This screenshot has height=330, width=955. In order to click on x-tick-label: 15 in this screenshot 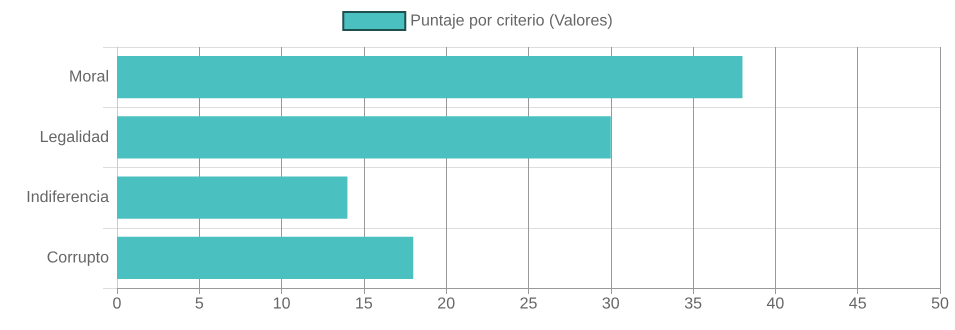, I will do `click(364, 304)`.